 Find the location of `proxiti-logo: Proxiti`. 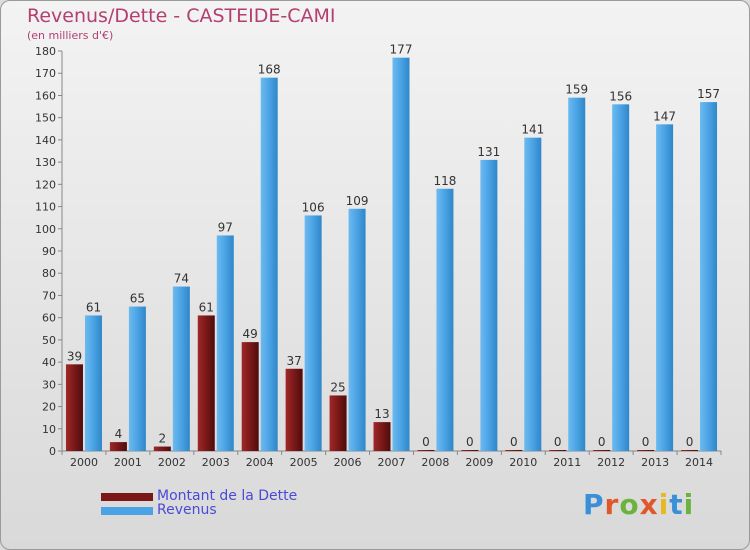

proxiti-logo: Proxiti is located at coordinates (638, 504).